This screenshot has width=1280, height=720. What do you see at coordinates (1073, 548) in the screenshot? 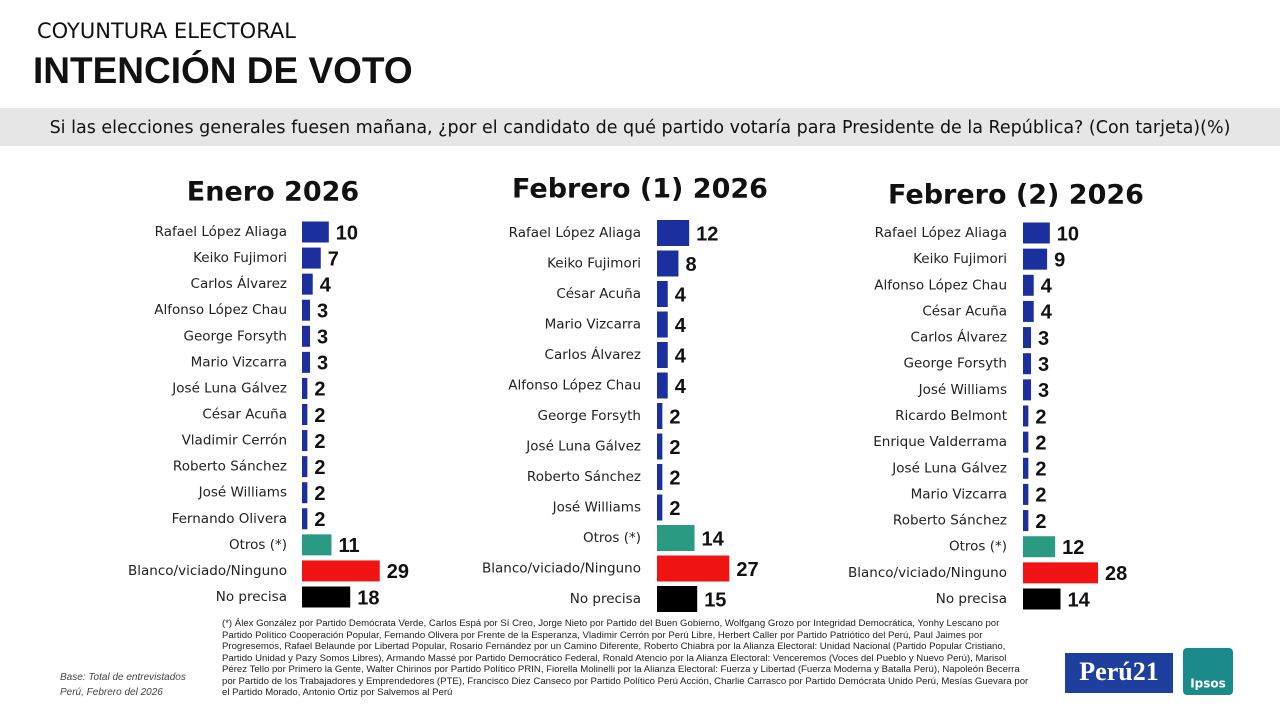
I see `value-label: 12` at bounding box center [1073, 548].